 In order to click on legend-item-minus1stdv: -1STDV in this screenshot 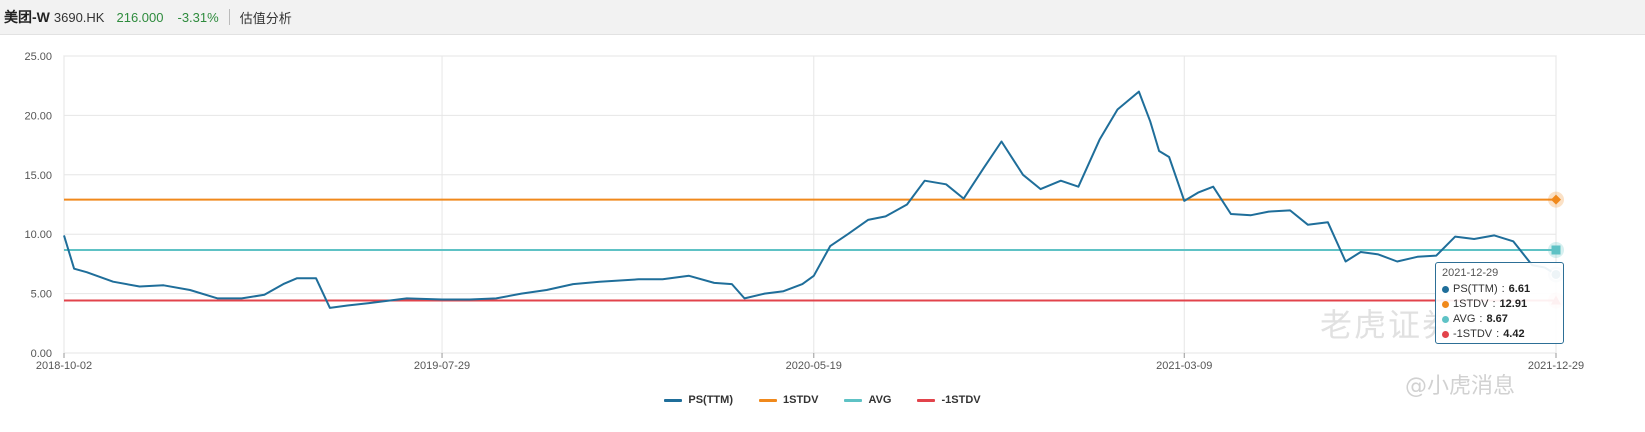, I will do `click(949, 400)`.